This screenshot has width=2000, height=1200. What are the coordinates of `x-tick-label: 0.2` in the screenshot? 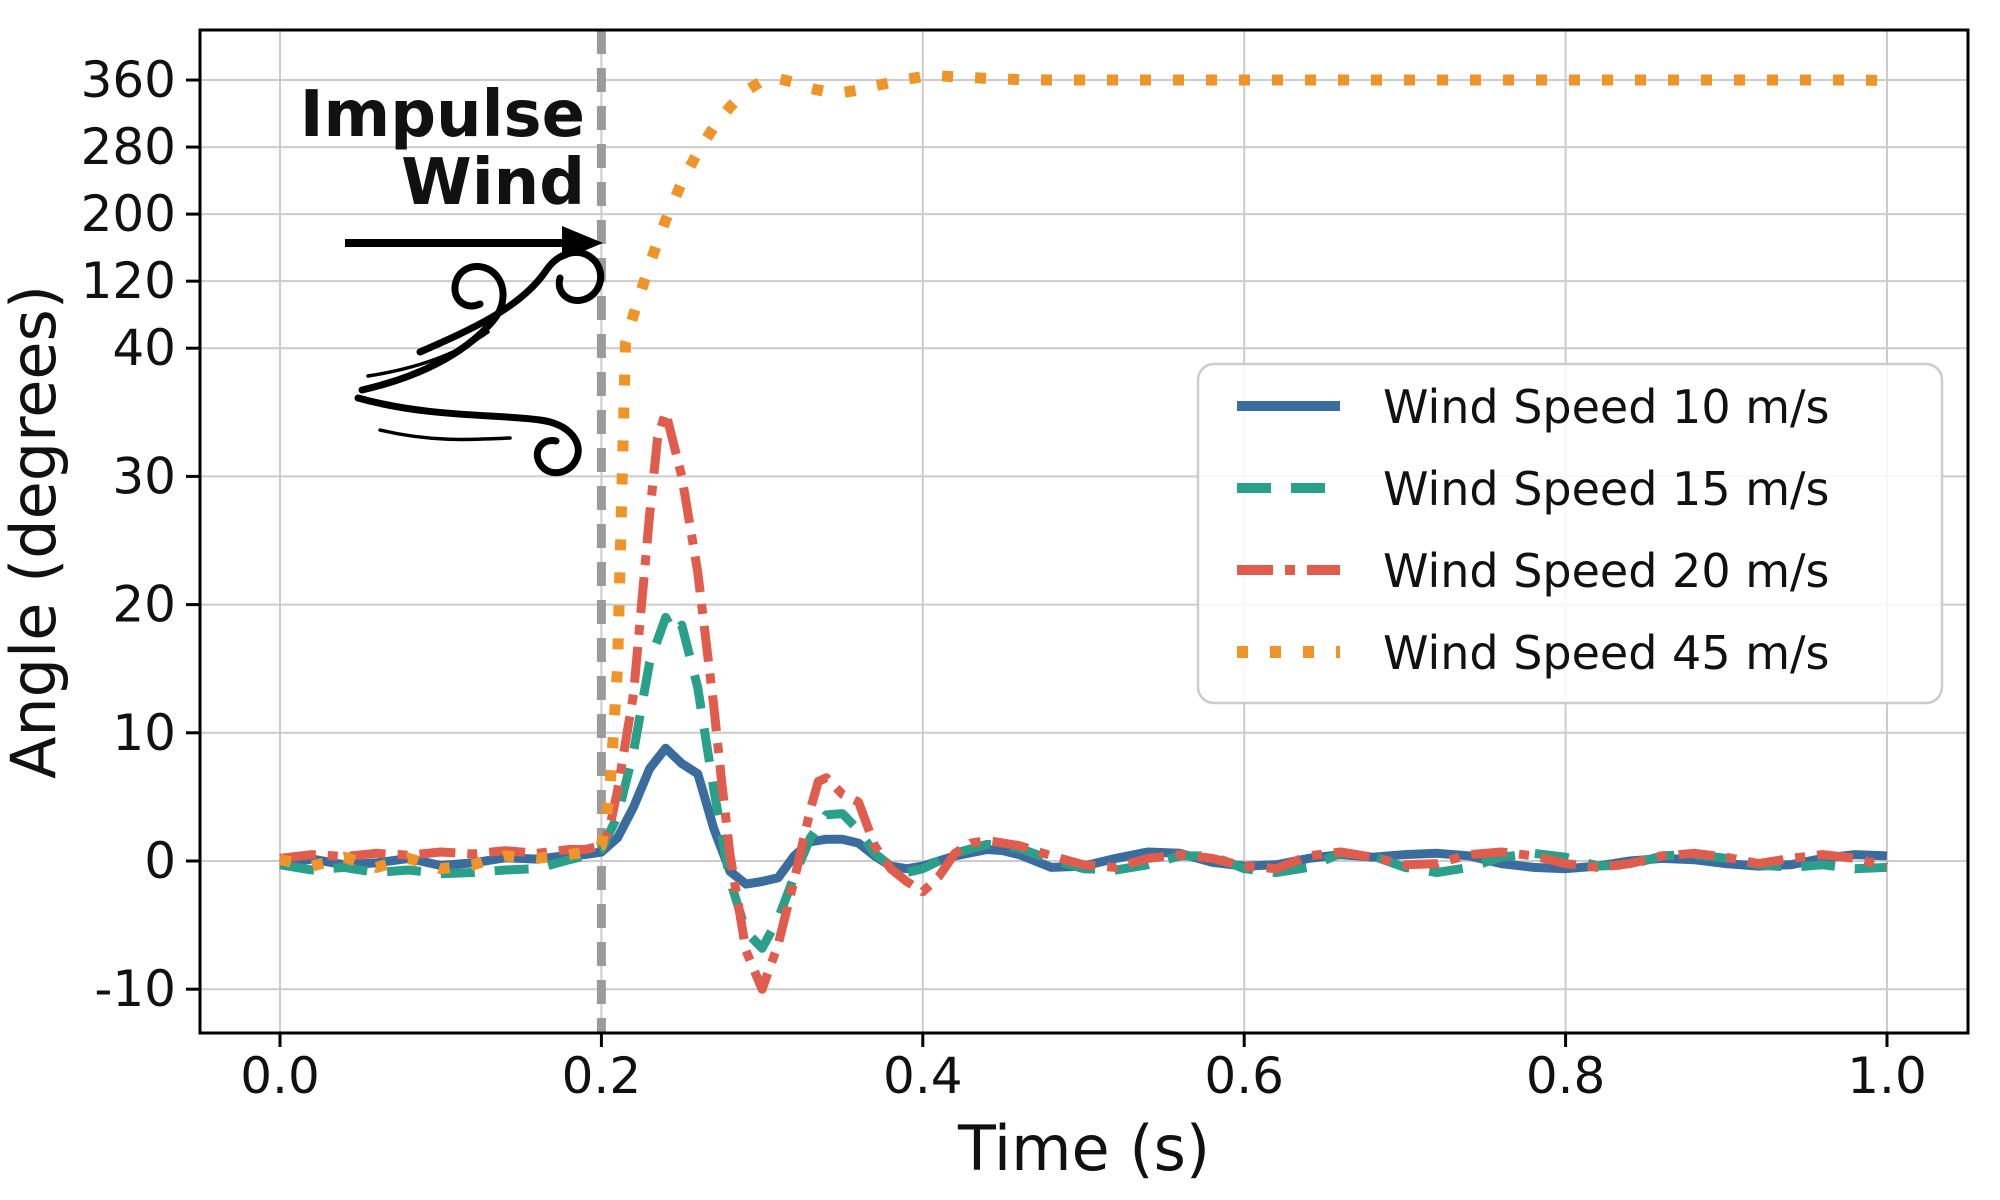 It's located at (602, 1076).